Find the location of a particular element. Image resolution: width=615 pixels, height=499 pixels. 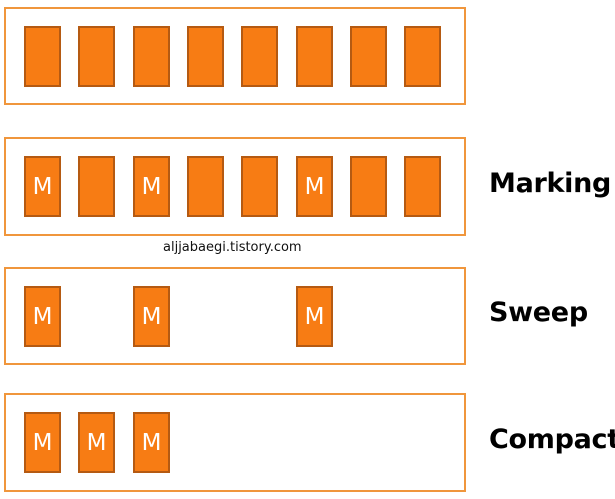

phase-label-compact: Compact is located at coordinates (552, 439).